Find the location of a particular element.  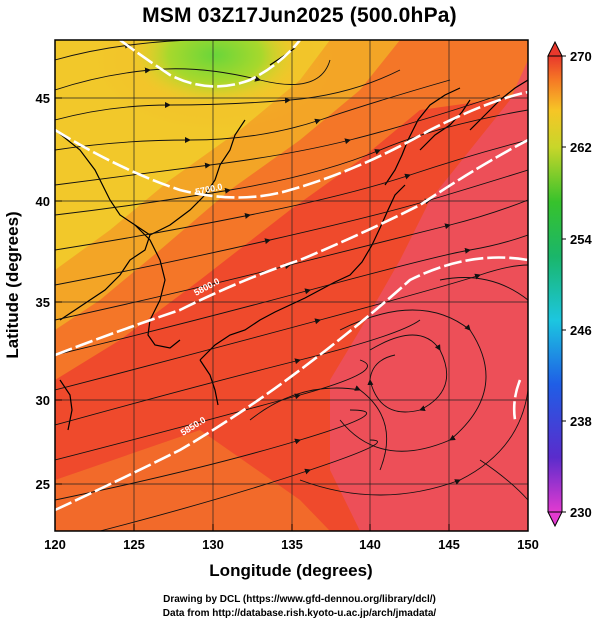

x-tick-label: 135 is located at coordinates (292, 544).